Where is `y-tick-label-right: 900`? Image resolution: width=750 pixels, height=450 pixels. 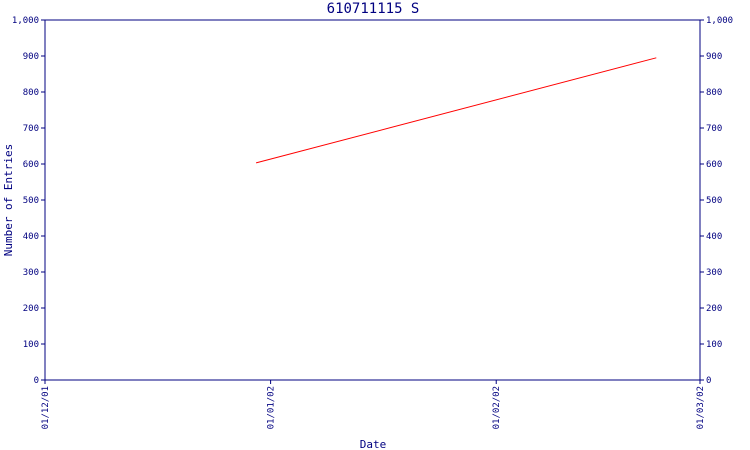
y-tick-label-right: 900 is located at coordinates (714, 57).